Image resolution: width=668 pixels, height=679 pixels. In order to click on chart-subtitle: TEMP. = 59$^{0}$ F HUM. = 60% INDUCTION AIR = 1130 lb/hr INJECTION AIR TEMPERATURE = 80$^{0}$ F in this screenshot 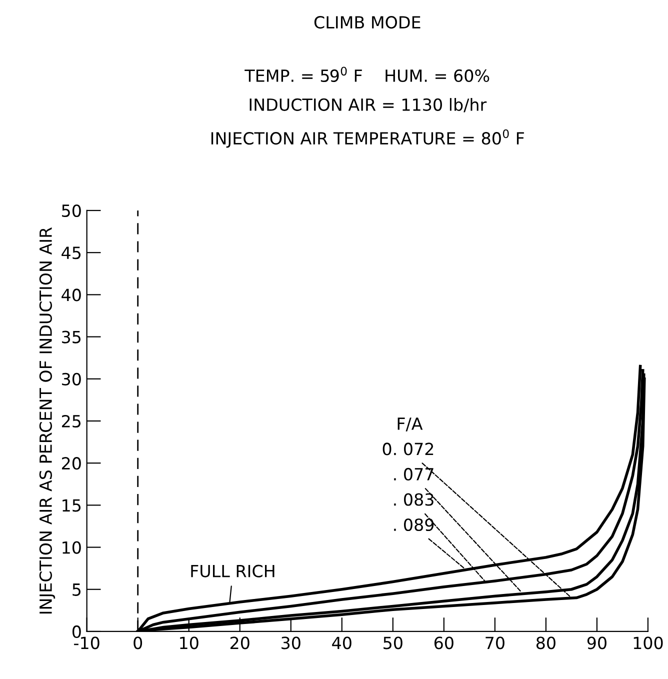, I will do `click(367, 107)`.